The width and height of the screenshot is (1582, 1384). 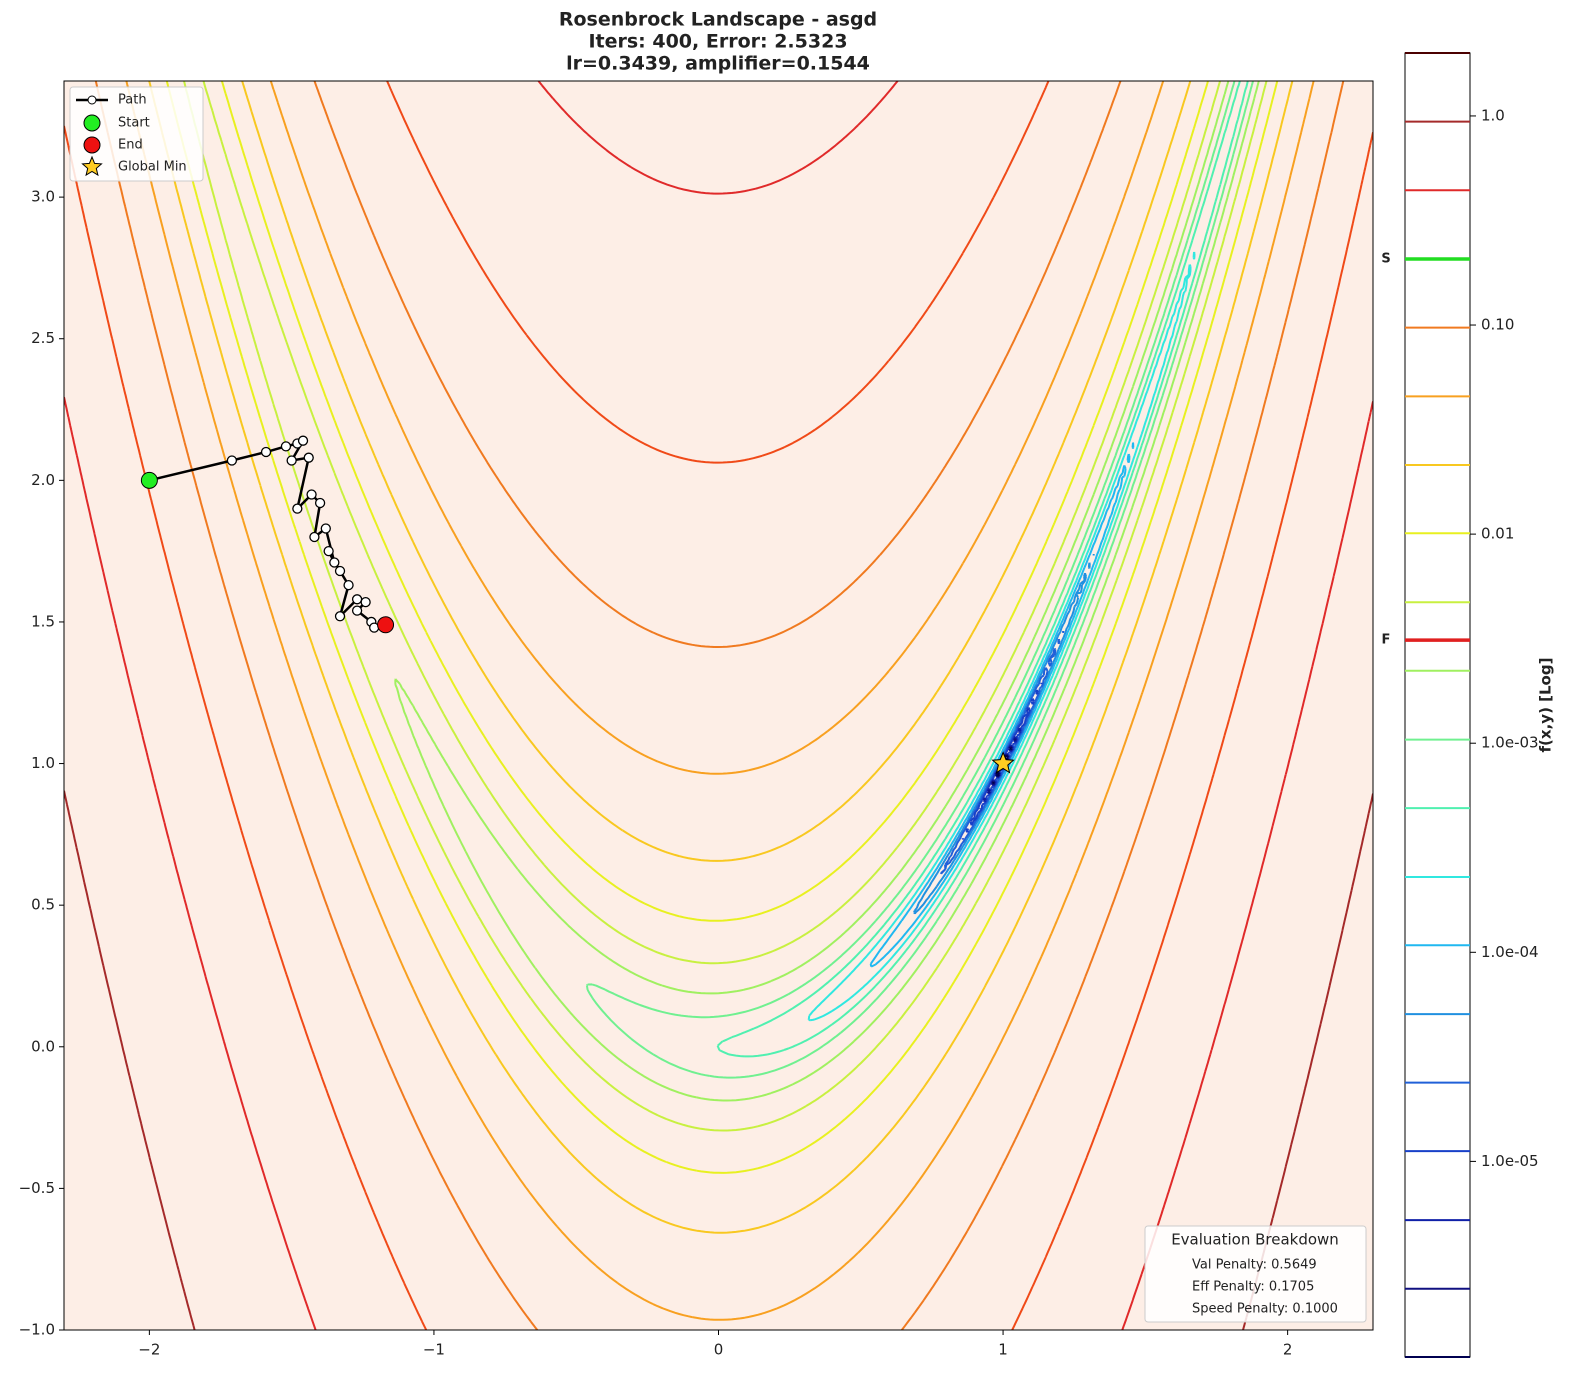 I want to click on x-tick-label: −2, so click(x=149, y=1350).